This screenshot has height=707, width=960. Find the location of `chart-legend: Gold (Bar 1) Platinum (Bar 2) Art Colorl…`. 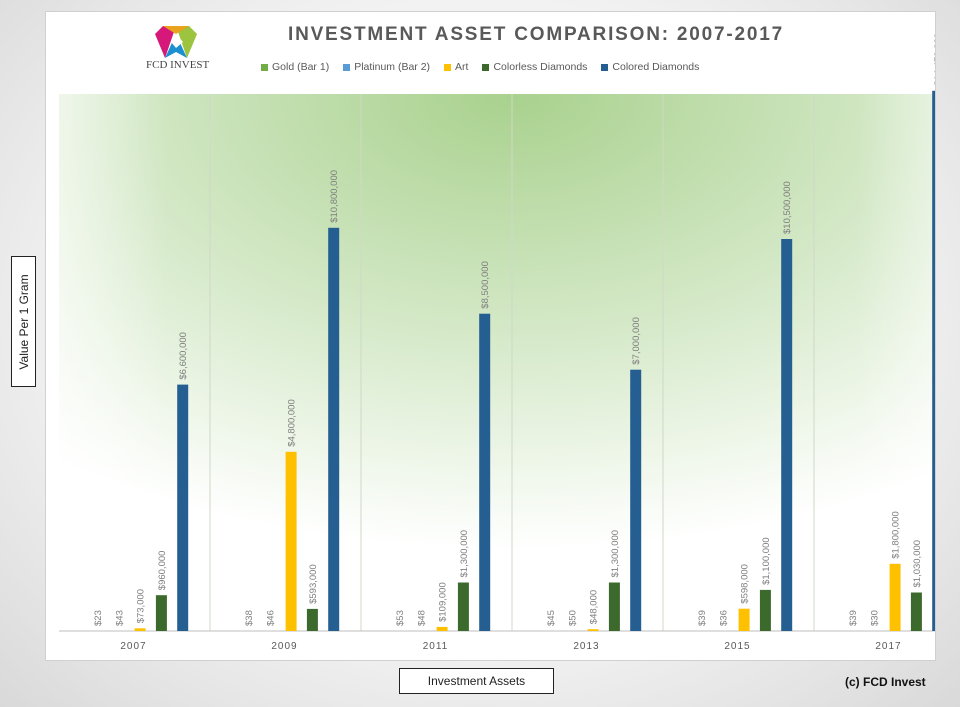

chart-legend: Gold (Bar 1) Platinum (Bar 2) Art Colorl… is located at coordinates (480, 67).